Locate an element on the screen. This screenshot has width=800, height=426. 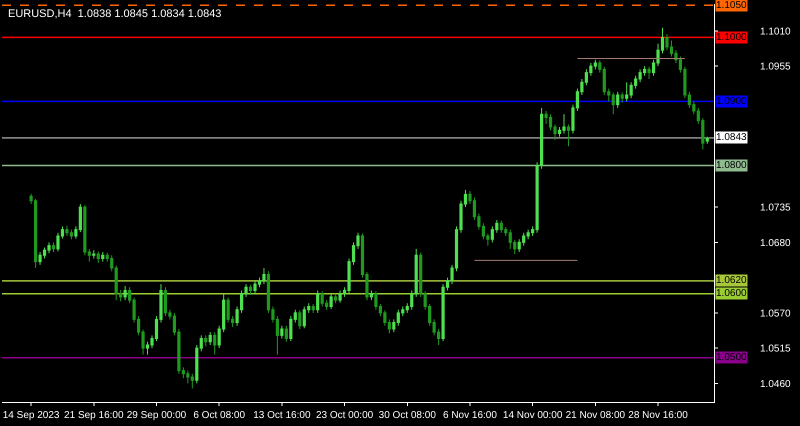
y-tick-label: 1.0570 is located at coordinates (776, 314).